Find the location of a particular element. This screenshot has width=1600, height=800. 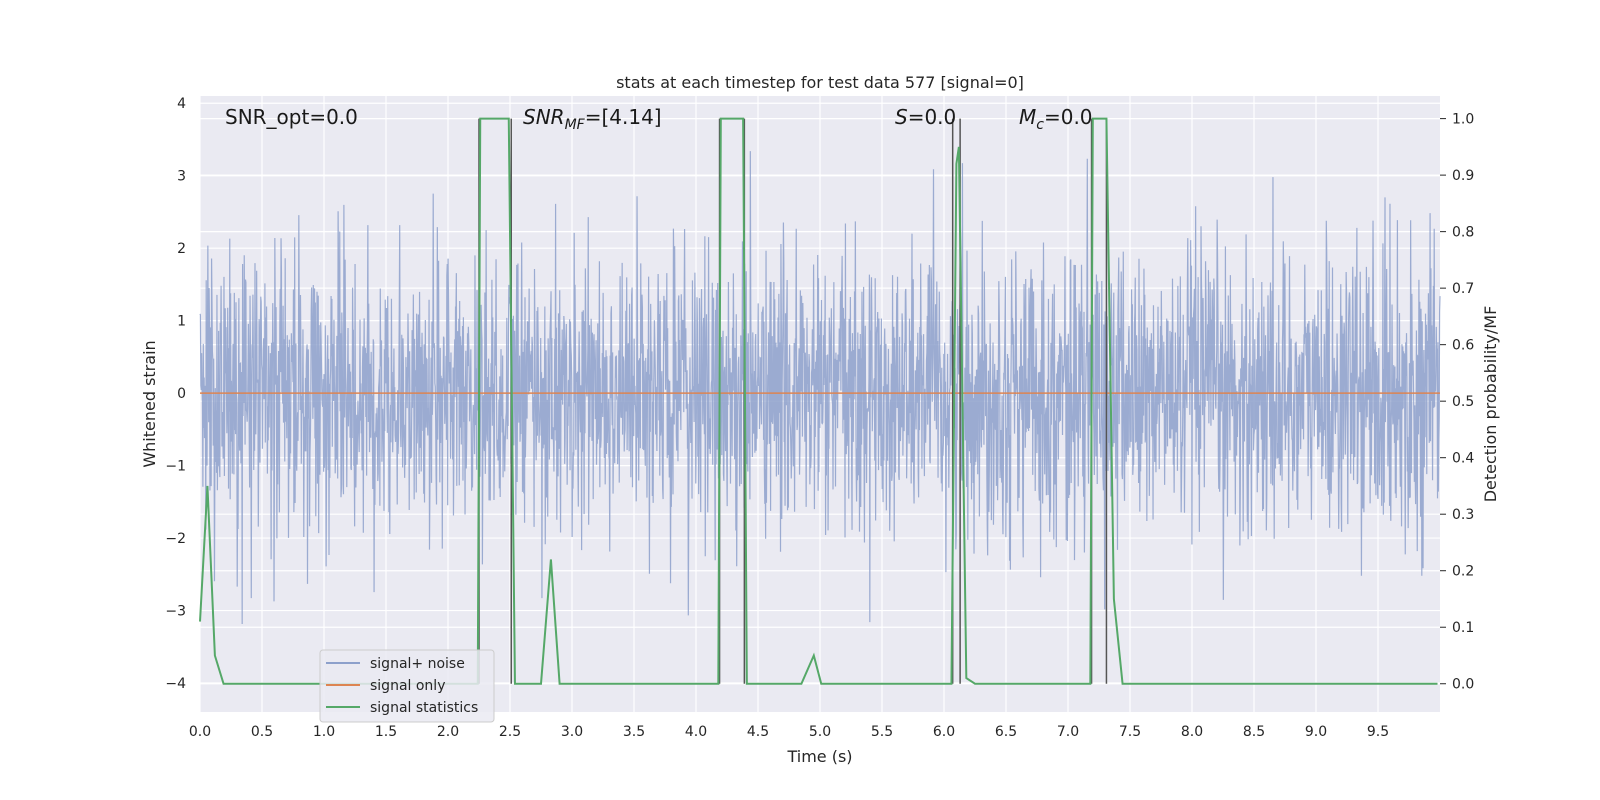

x-tick-label: 7.0 is located at coordinates (1068, 732).